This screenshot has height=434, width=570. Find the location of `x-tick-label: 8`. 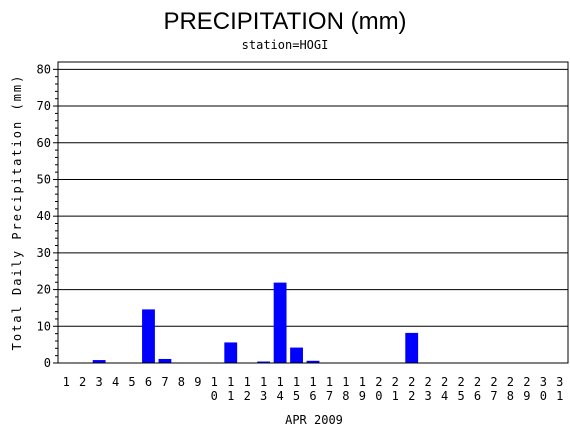

x-tick-label: 8 is located at coordinates (181, 382).